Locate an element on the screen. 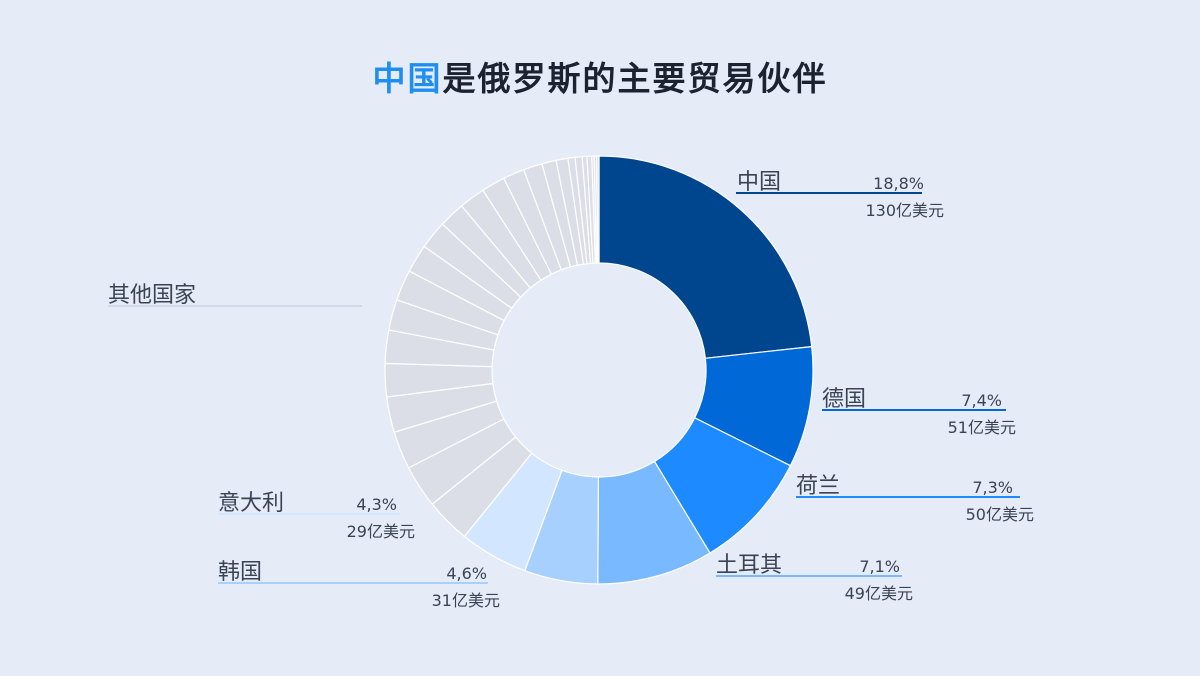 This screenshot has height=676, width=1200. label-amount-4: 31亿美元 is located at coordinates (466, 600).